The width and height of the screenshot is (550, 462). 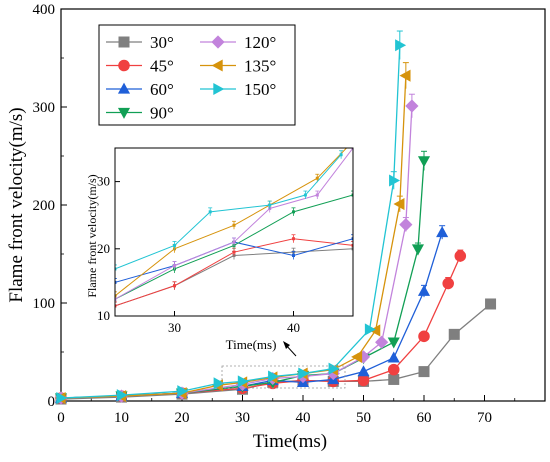 What do you see at coordinates (286, 345) in the screenshot?
I see `zoom-arrow-head` at bounding box center [286, 345].